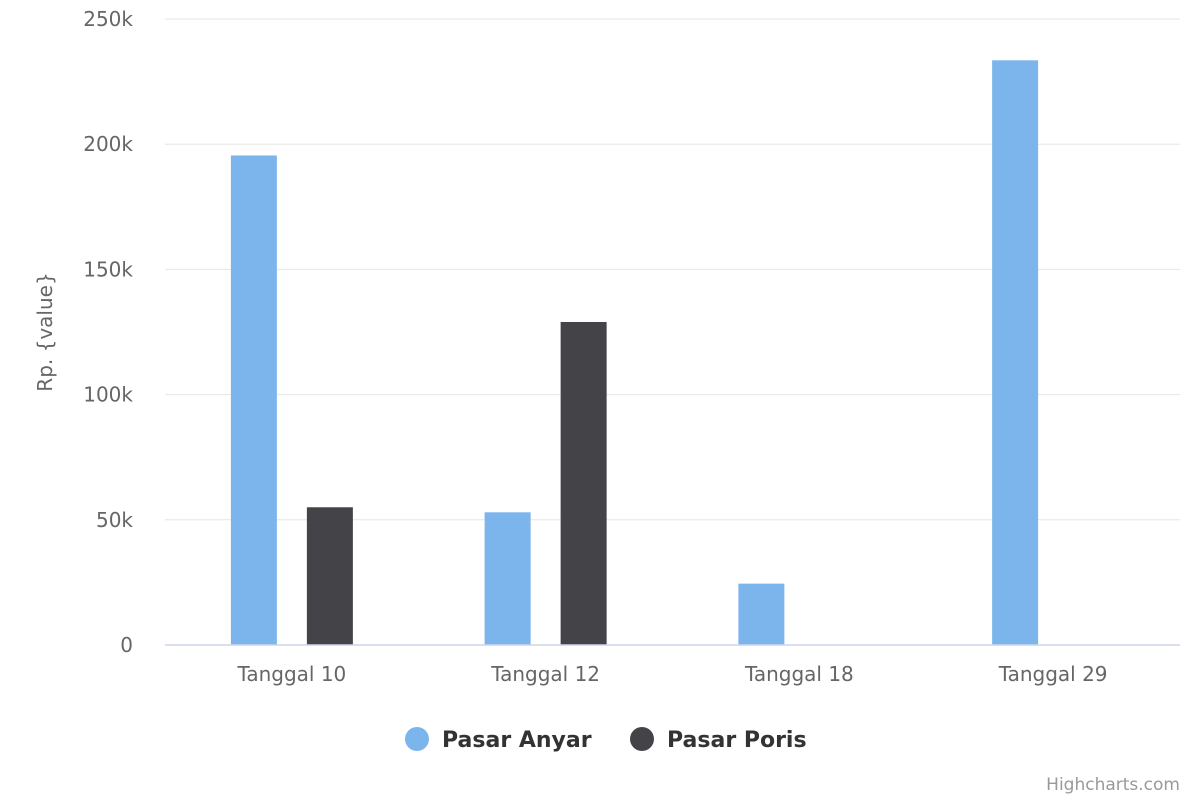 This screenshot has height=800, width=1200. What do you see at coordinates (1113, 785) in the screenshot?
I see `credits-link: Highcharts.com` at bounding box center [1113, 785].